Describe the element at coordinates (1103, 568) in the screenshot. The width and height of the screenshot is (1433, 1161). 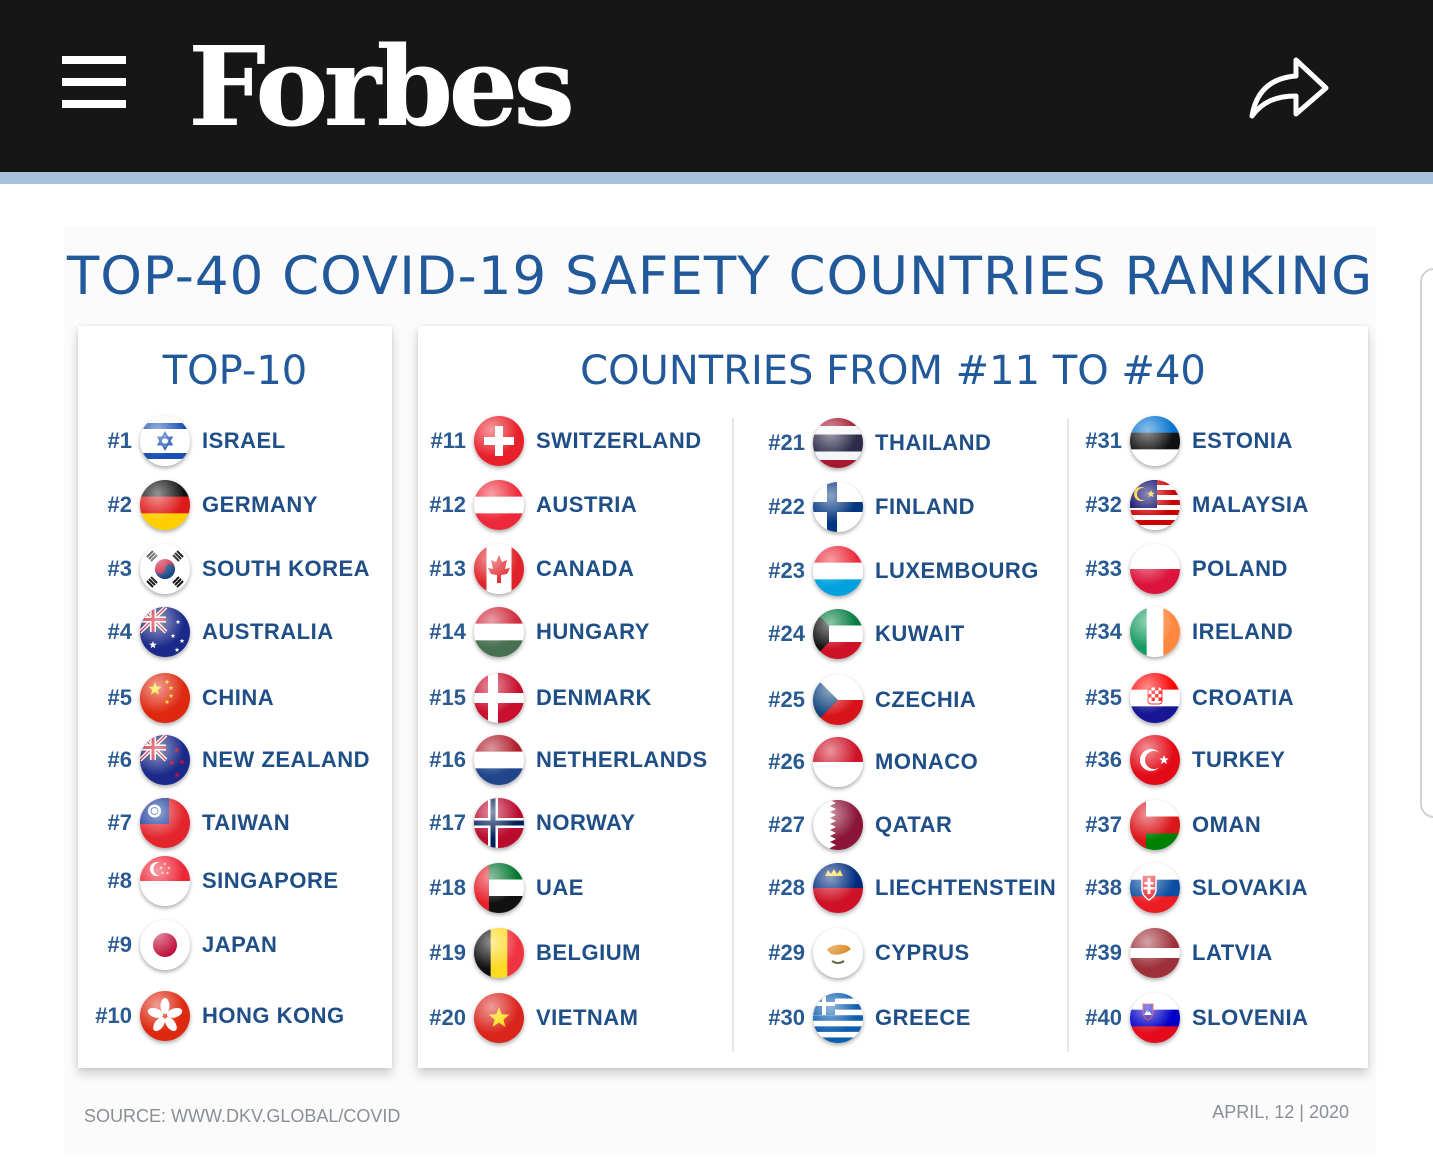
I see `rank-label: #33` at that location.